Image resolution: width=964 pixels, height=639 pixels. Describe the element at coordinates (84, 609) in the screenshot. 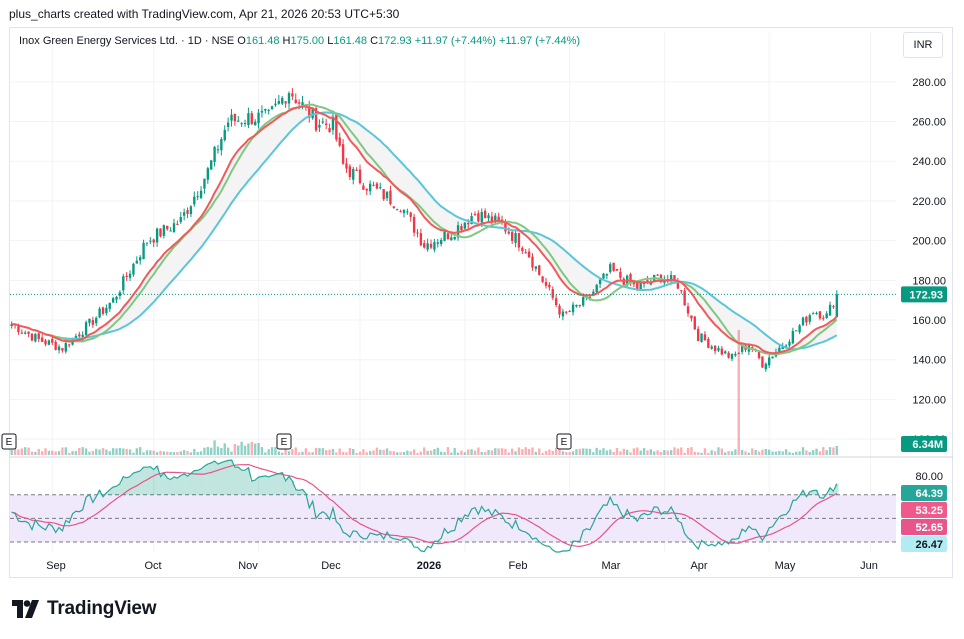

I see `tradingview-logo: TradingView` at that location.